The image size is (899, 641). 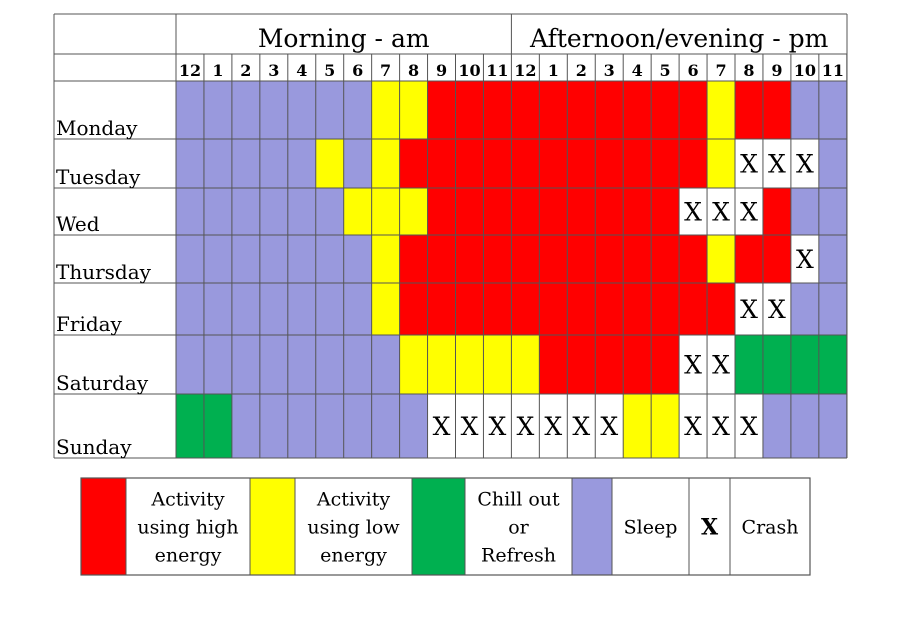 I want to click on day-label: Monday, so click(x=97, y=128).